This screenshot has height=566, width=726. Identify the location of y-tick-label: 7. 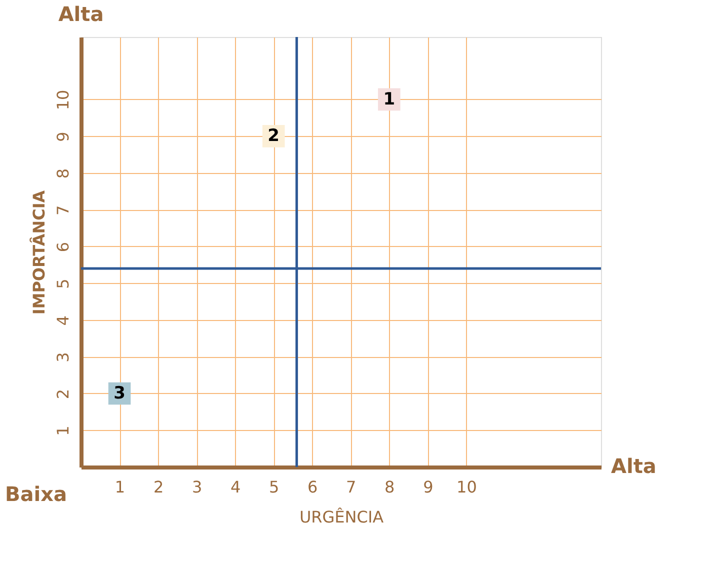
(63, 210).